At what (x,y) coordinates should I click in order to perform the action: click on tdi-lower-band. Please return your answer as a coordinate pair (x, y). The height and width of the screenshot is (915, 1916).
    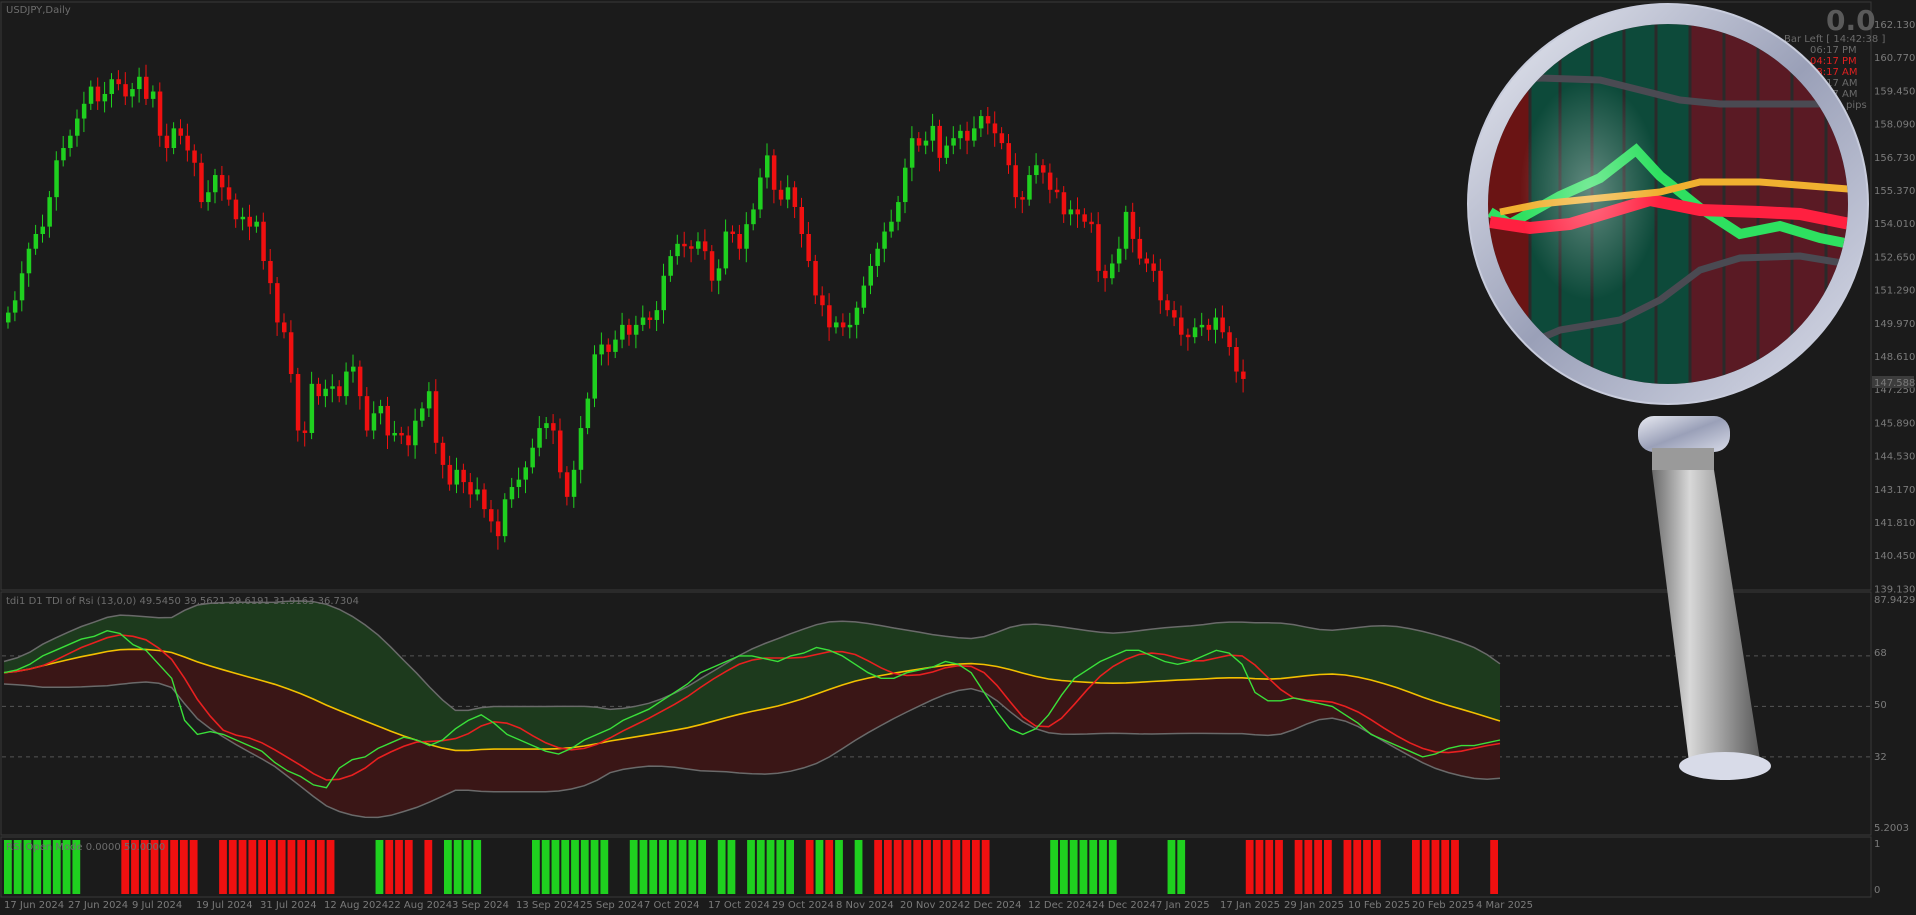
    Looking at the image, I should click on (752, 750).